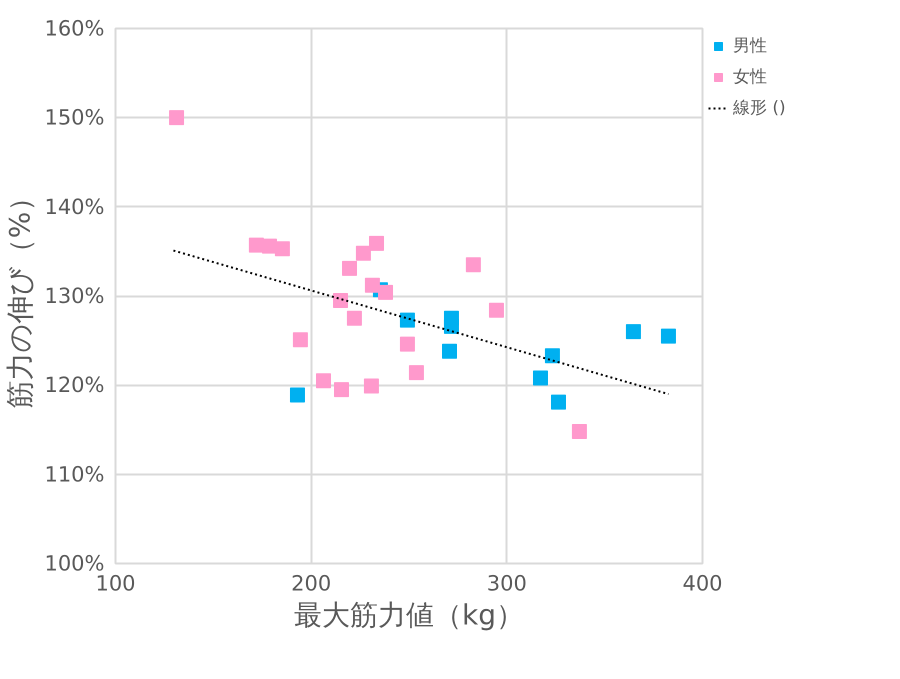  What do you see at coordinates (19, 296) in the screenshot?
I see `y-axis-title: 筋力の伸び（%）` at bounding box center [19, 296].